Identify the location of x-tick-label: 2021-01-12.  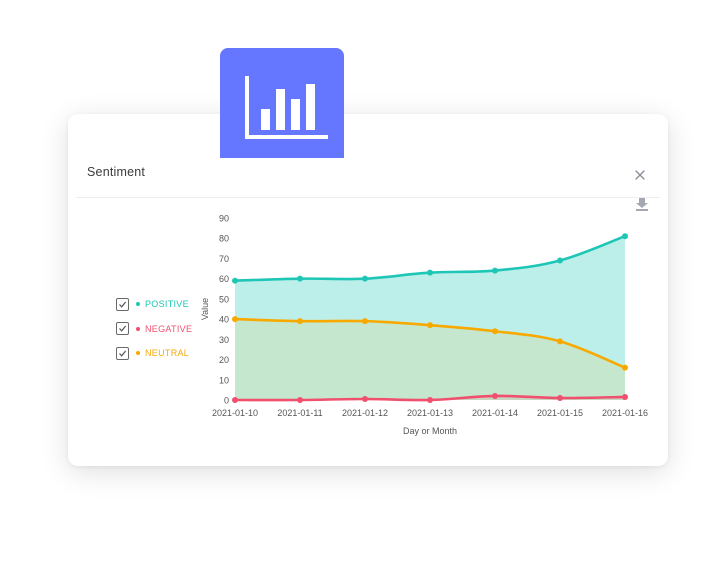
(365, 413).